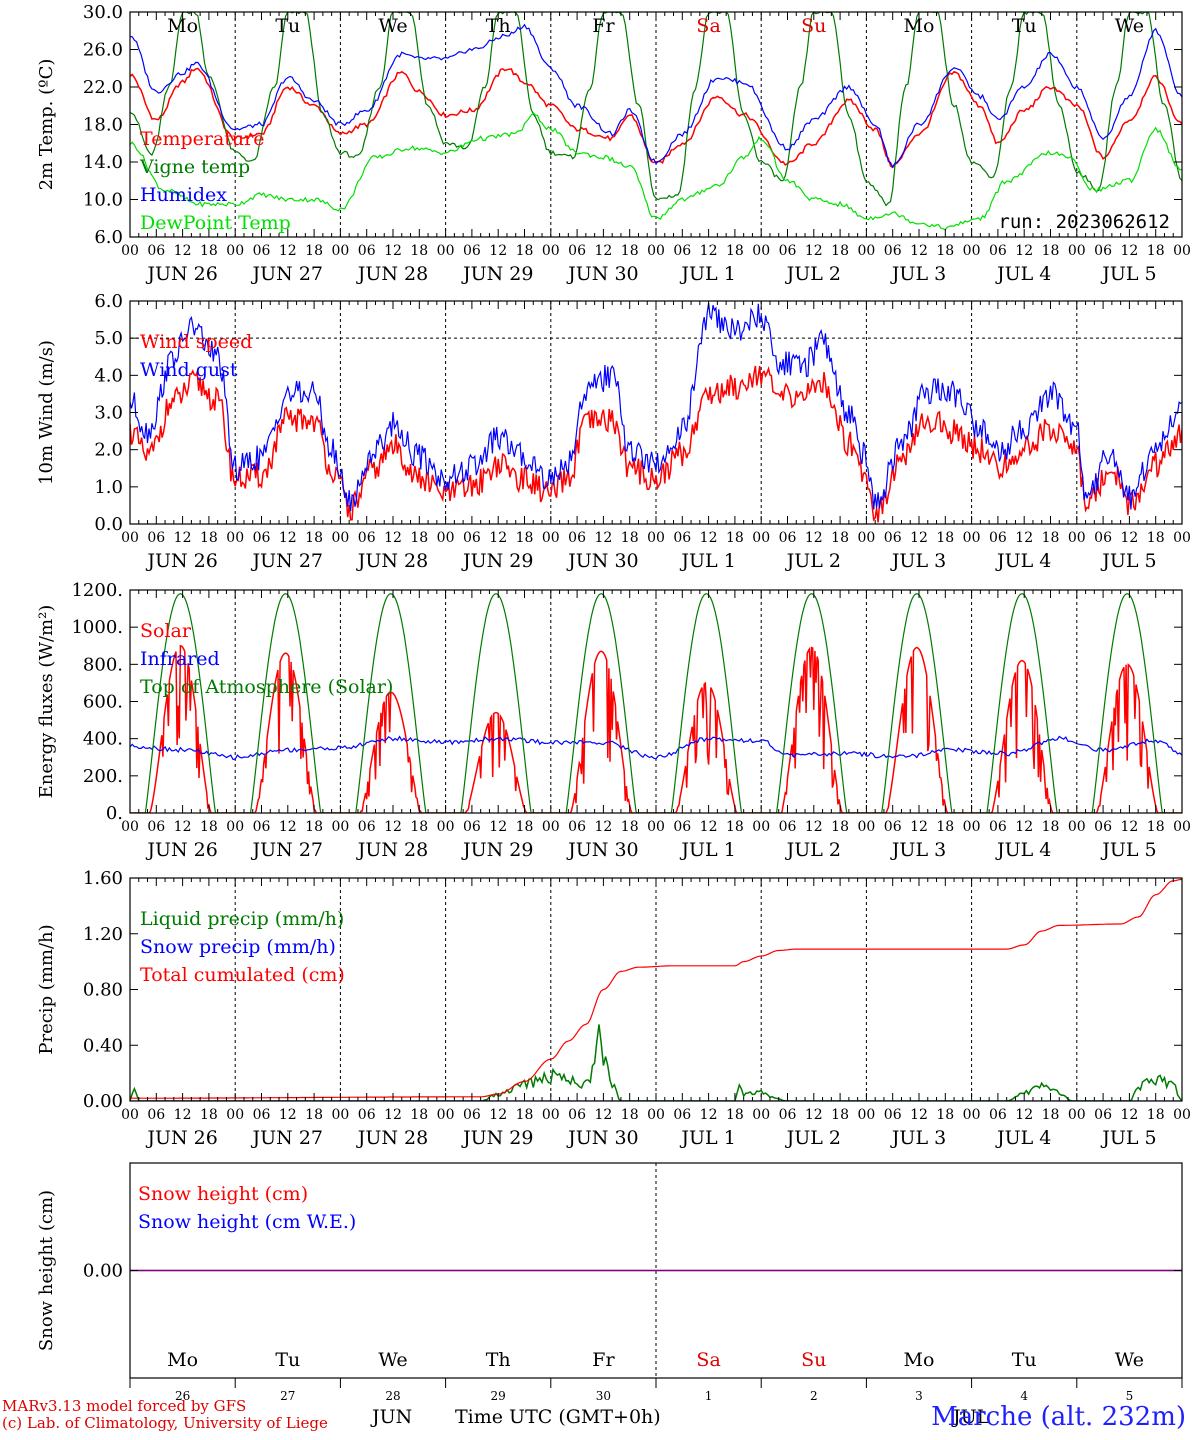 The image size is (1194, 1440). I want to click on station-label: Marche (alt. 232m), so click(1058, 1417).